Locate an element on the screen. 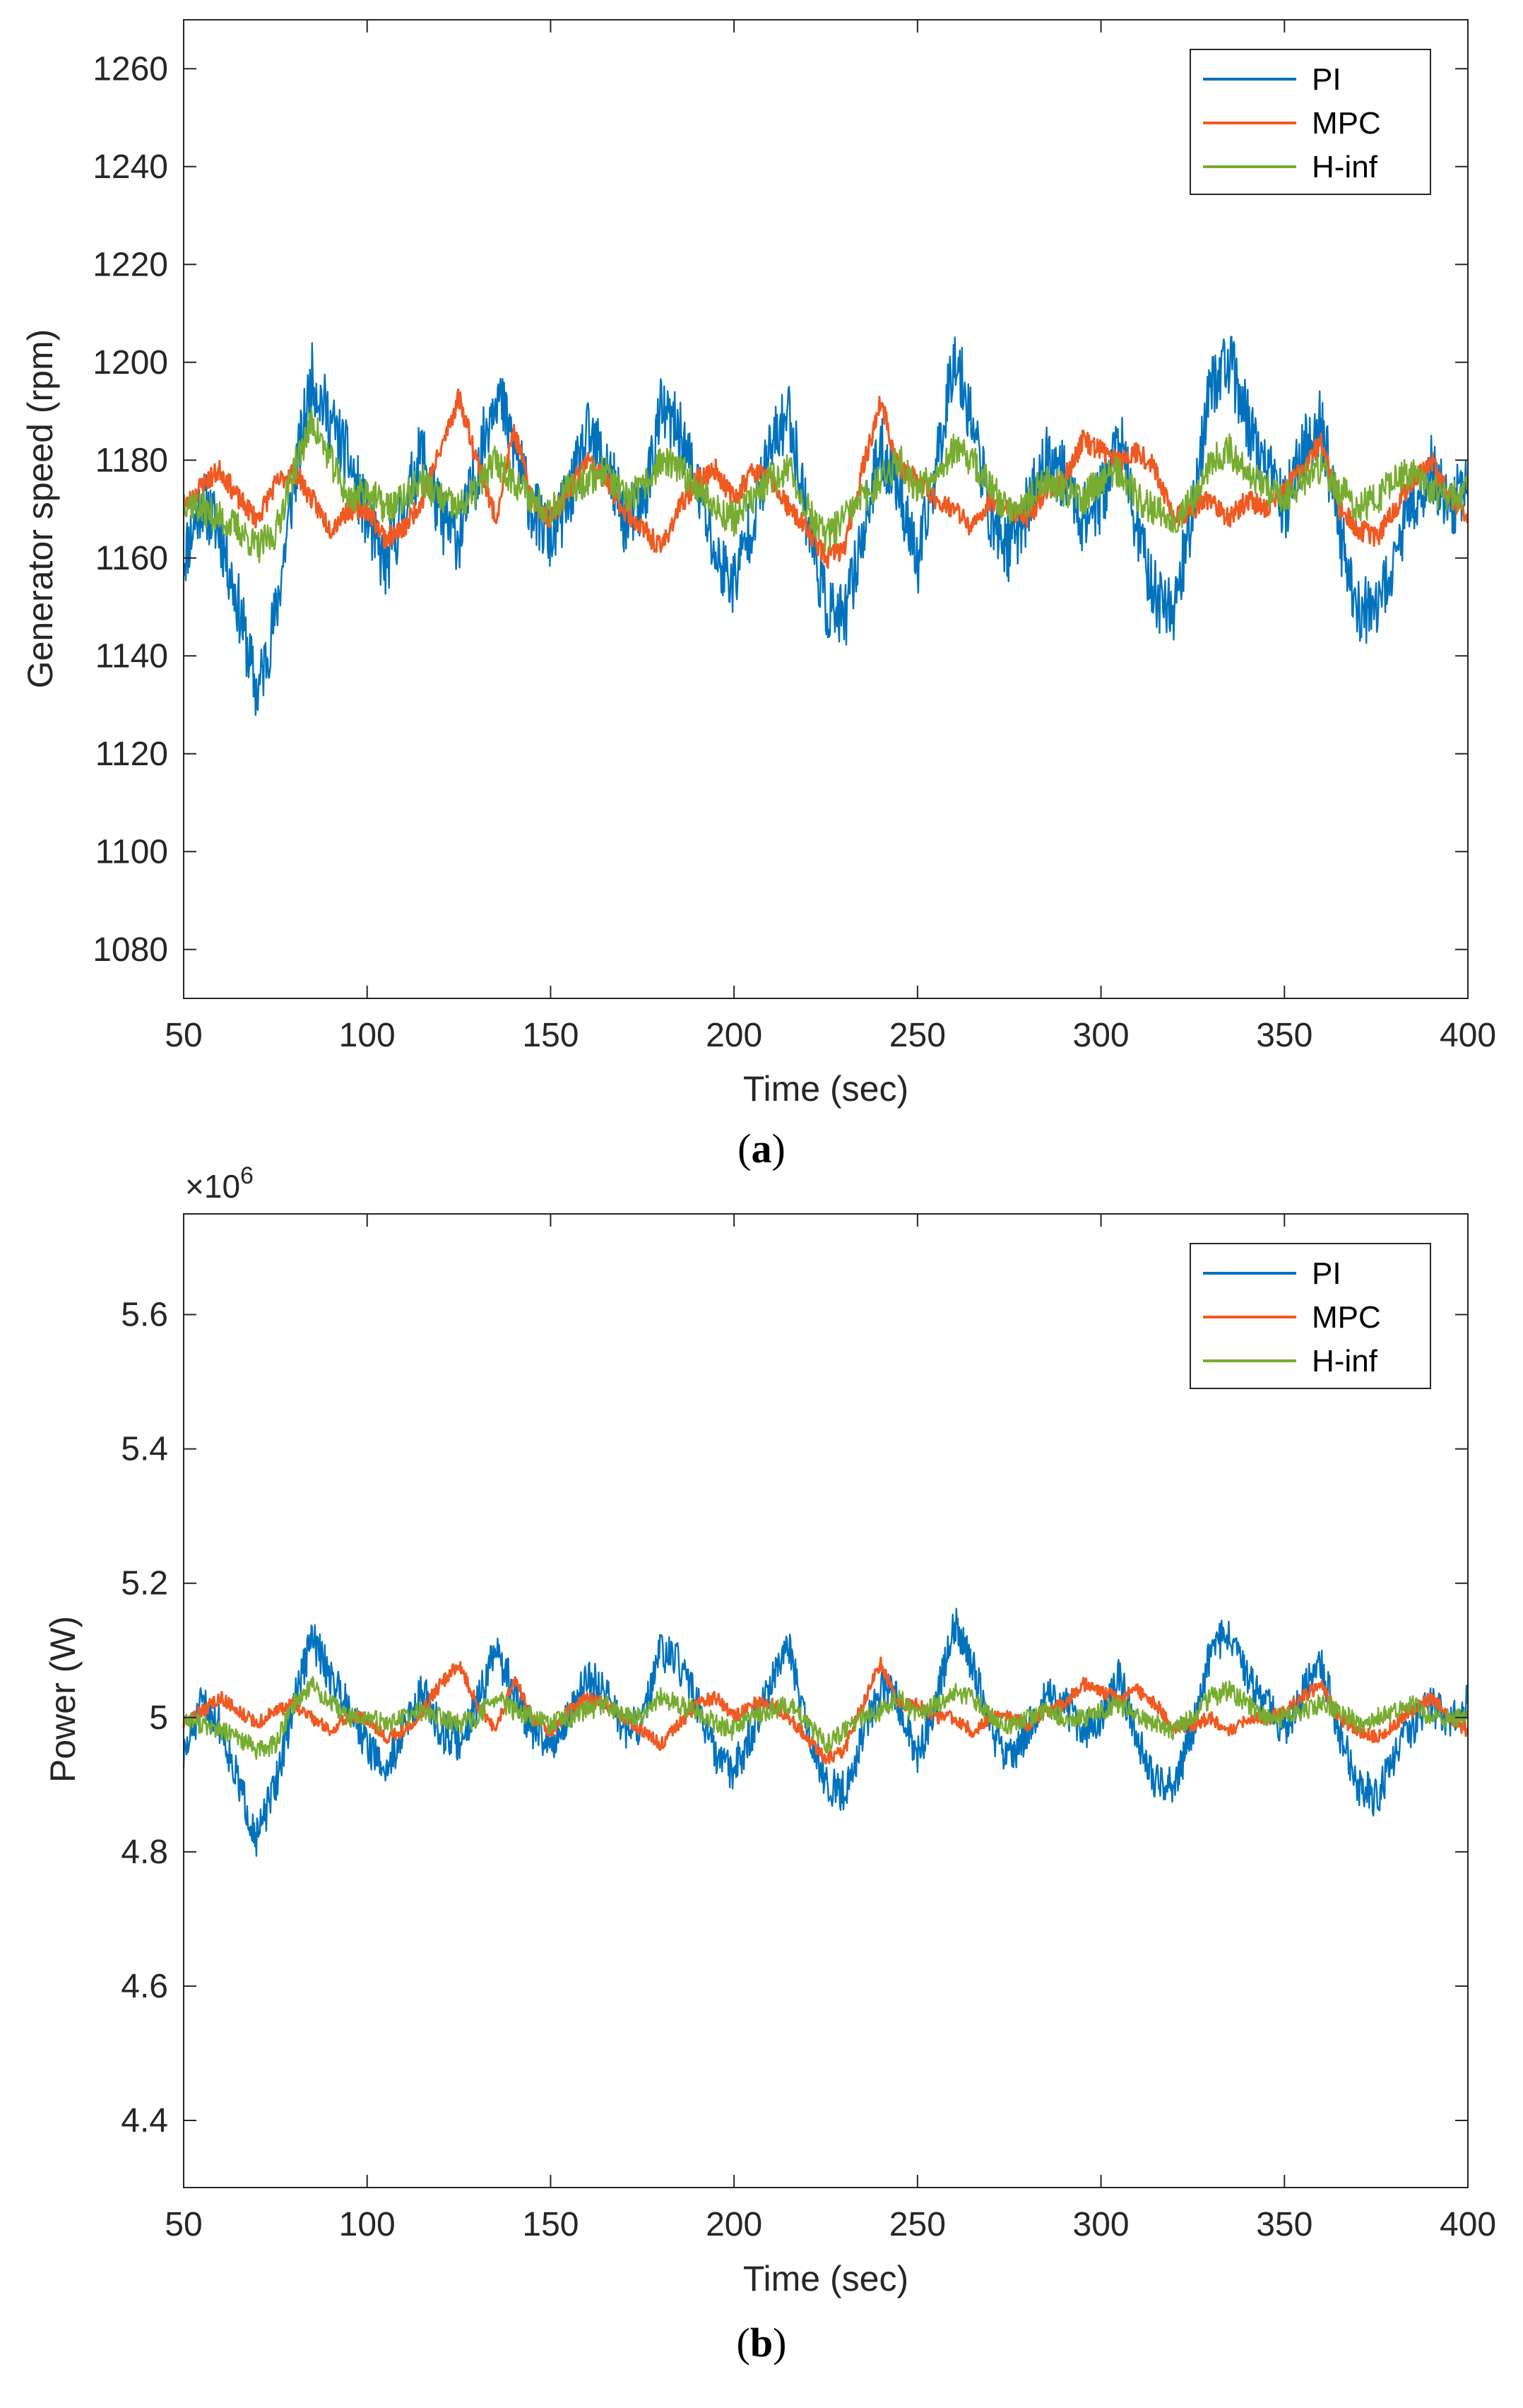 The image size is (1523, 2408). y-tick-label: 1220 is located at coordinates (130, 264).